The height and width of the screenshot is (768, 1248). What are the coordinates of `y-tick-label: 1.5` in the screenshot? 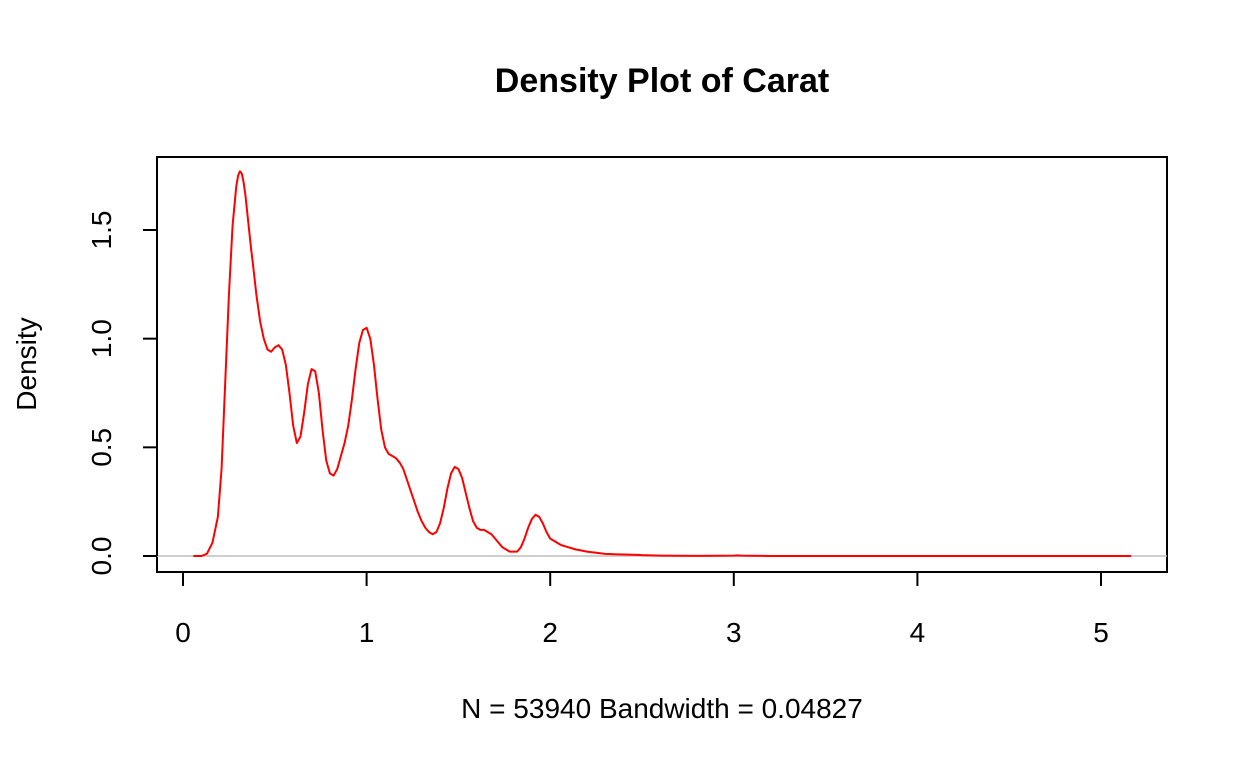 It's located at (101, 230).